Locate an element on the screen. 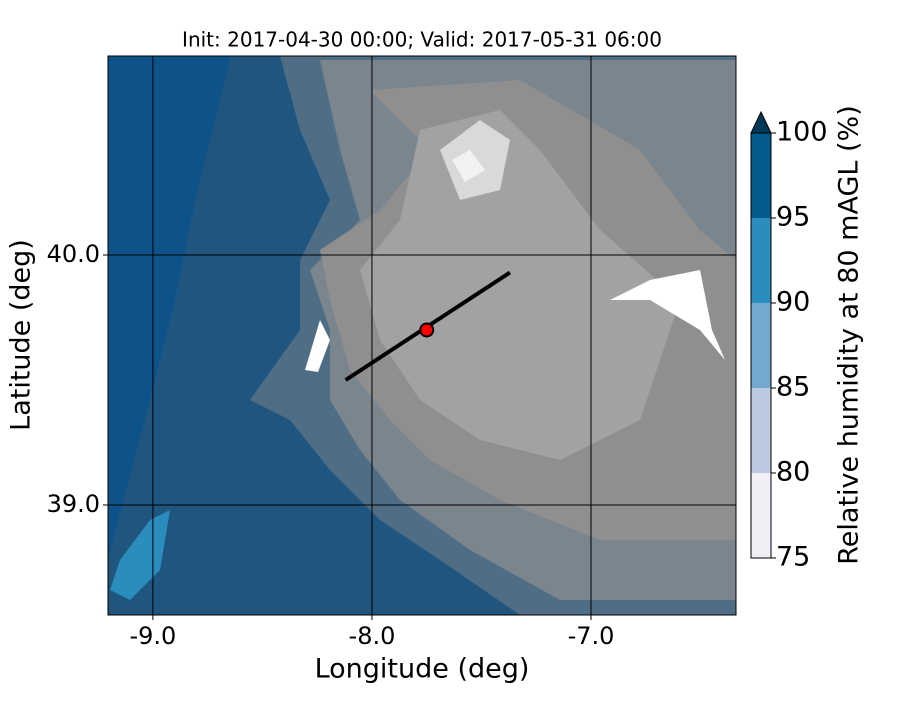 The image size is (900, 704). colorbar-tick-label: 80 is located at coordinates (793, 472).